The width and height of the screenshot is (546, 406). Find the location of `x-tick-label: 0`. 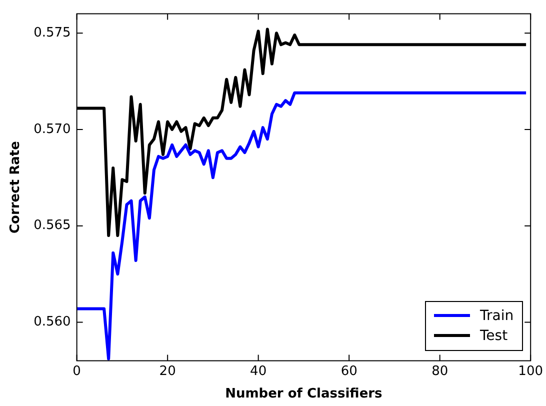

x-tick-label: 0 is located at coordinates (76, 371).